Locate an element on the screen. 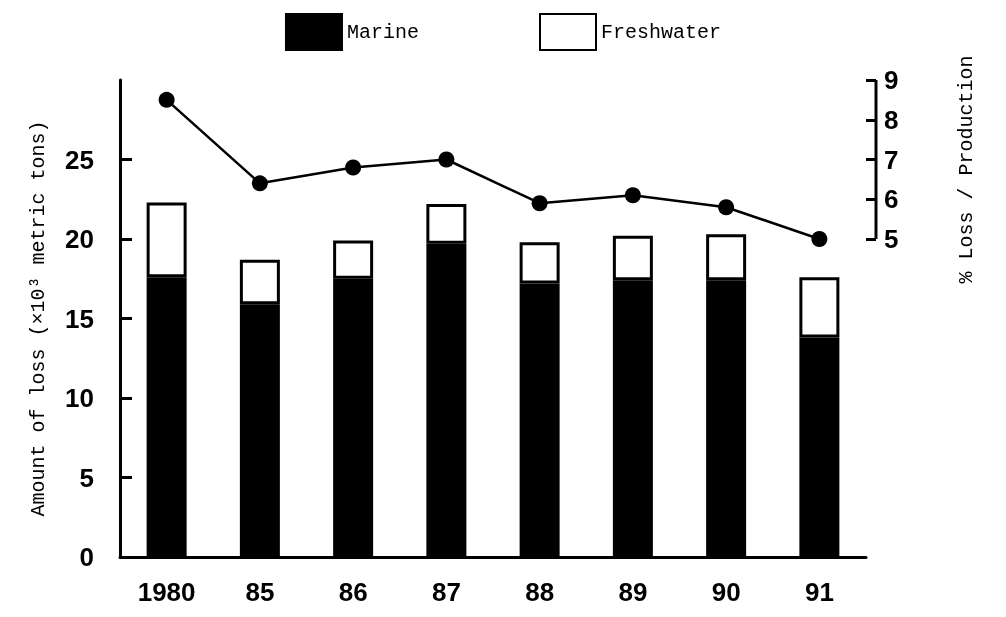  x-tick-label: 91 is located at coordinates (819, 592).